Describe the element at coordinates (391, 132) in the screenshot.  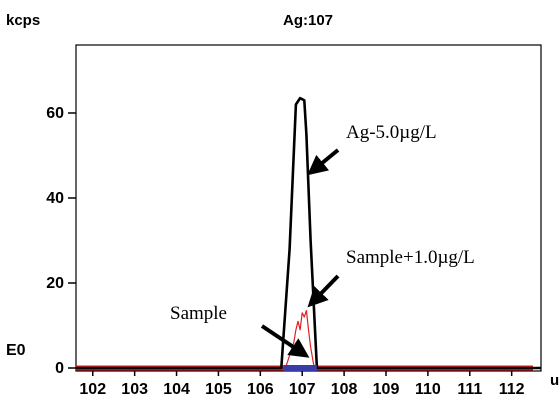
I see `annotation-label: Ag-5.0µg/L` at that location.